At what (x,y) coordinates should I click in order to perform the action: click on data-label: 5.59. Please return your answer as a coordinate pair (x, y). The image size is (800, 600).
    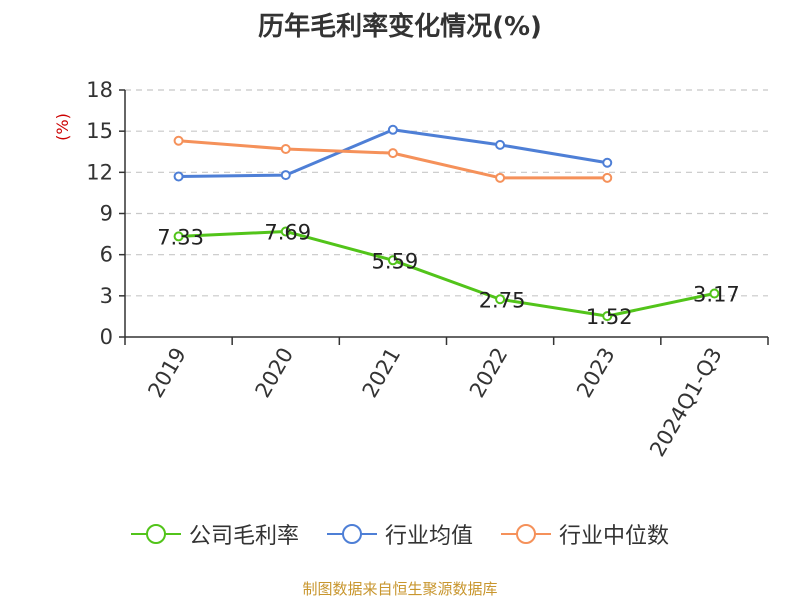
    Looking at the image, I should click on (395, 261).